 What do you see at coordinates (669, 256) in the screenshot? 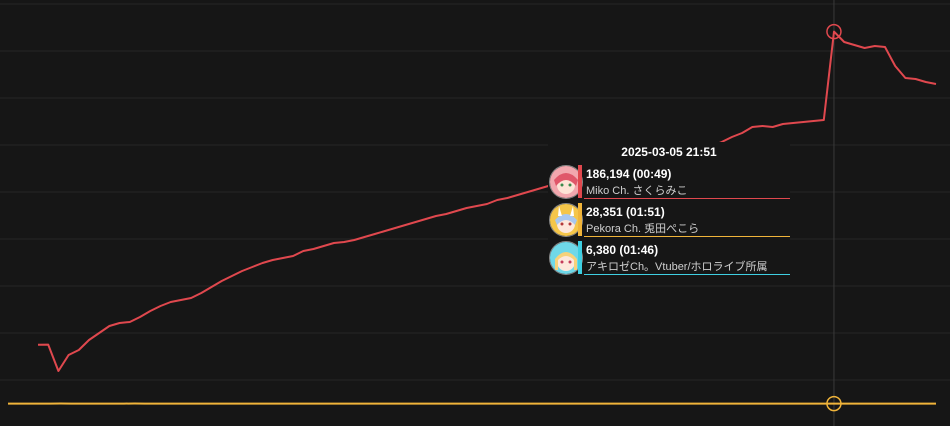
I see `tooltip-row-akirose: 6,380 (01:46) アキロゼCh。Vtuber/ホロライブ所属` at bounding box center [669, 256].